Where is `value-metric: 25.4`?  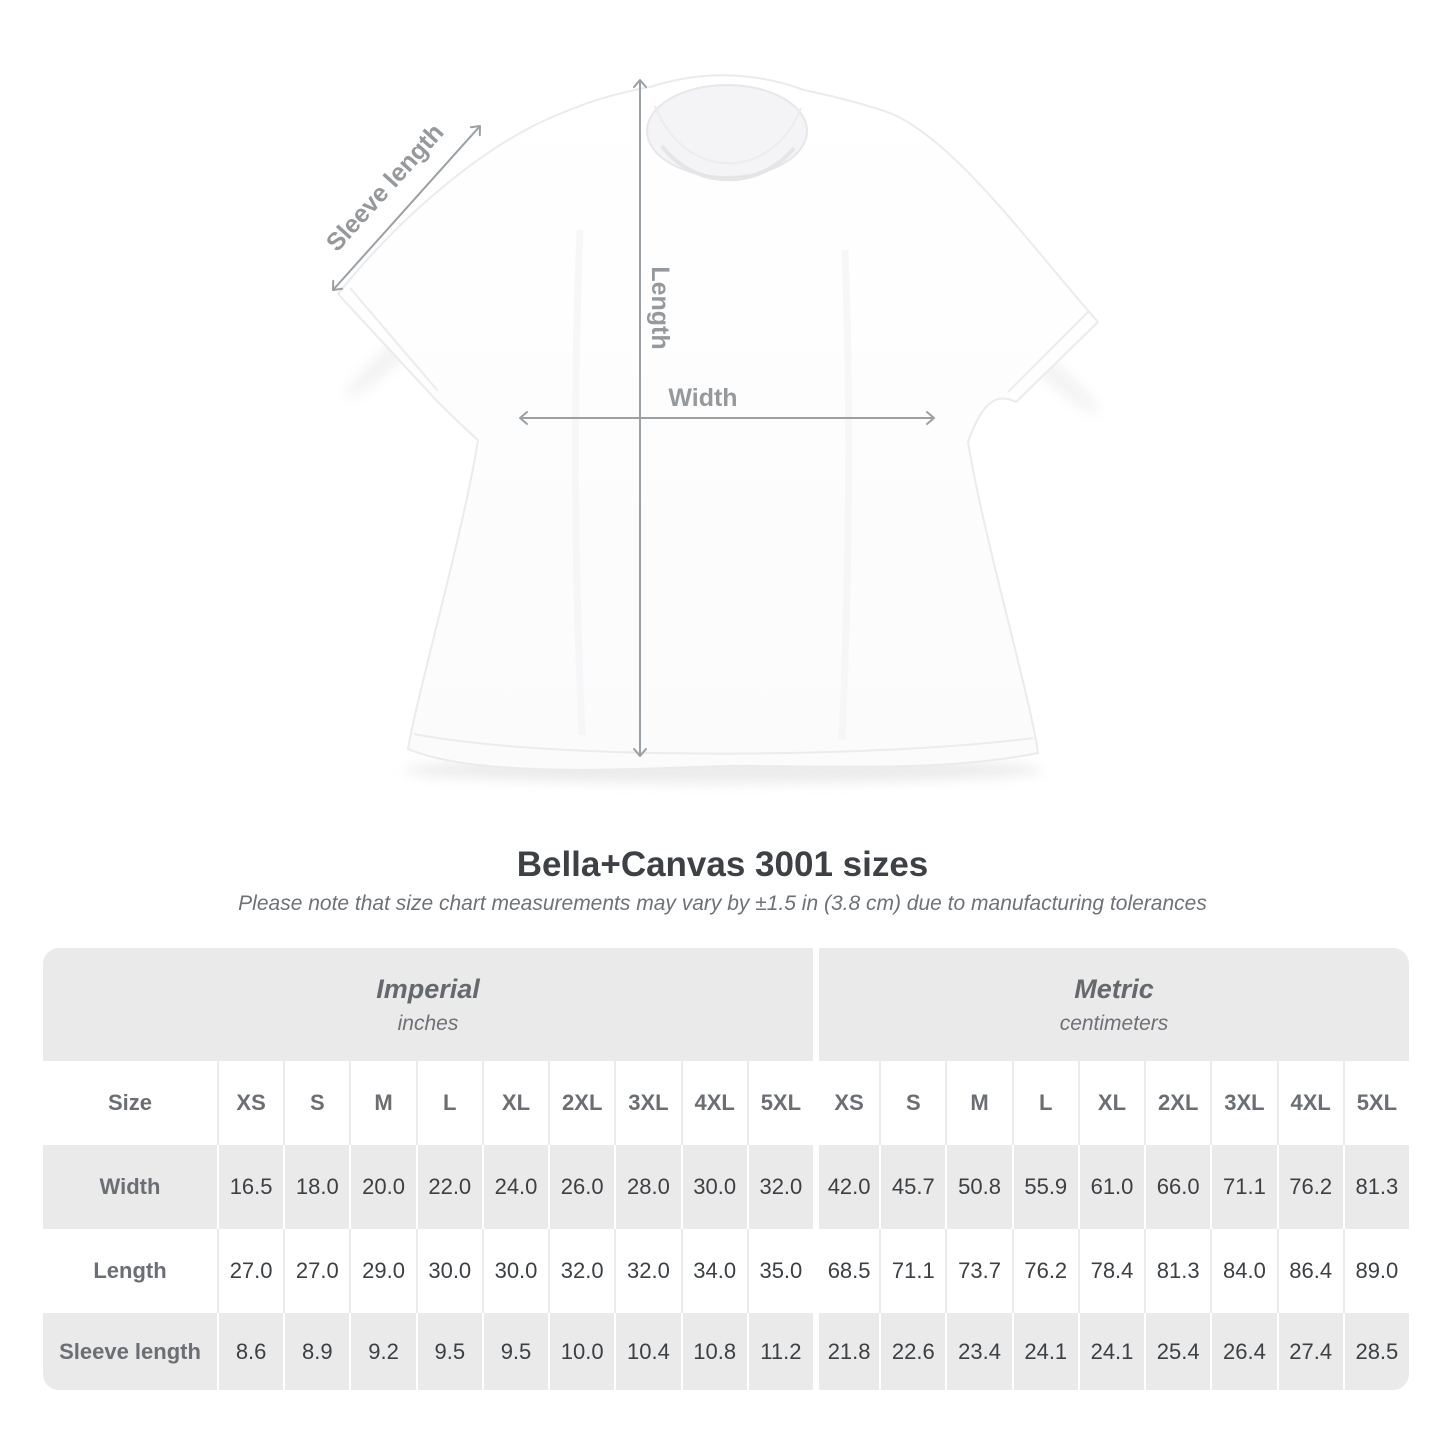 value-metric: 25.4 is located at coordinates (1177, 1351).